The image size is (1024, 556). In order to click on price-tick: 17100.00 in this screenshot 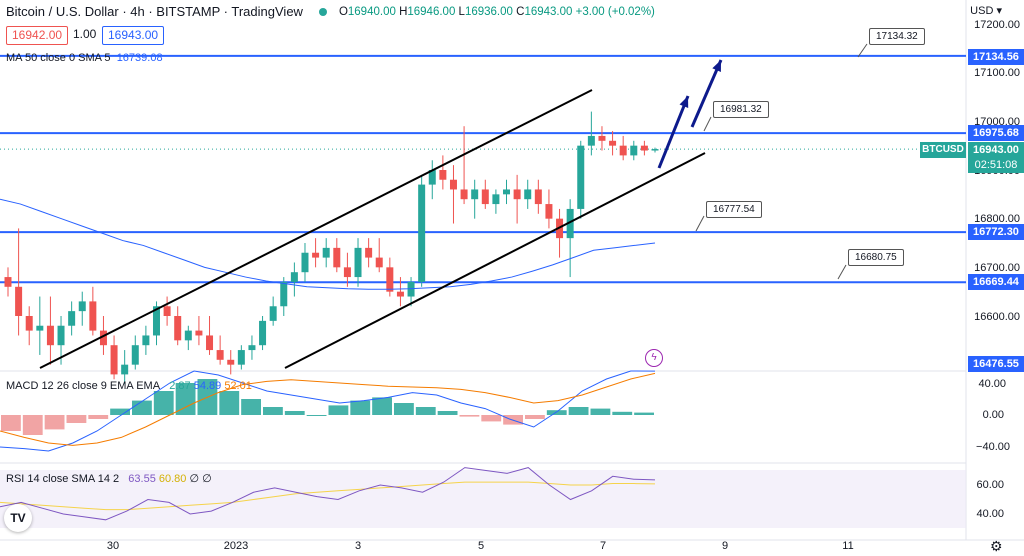, I will do `click(997, 73)`.